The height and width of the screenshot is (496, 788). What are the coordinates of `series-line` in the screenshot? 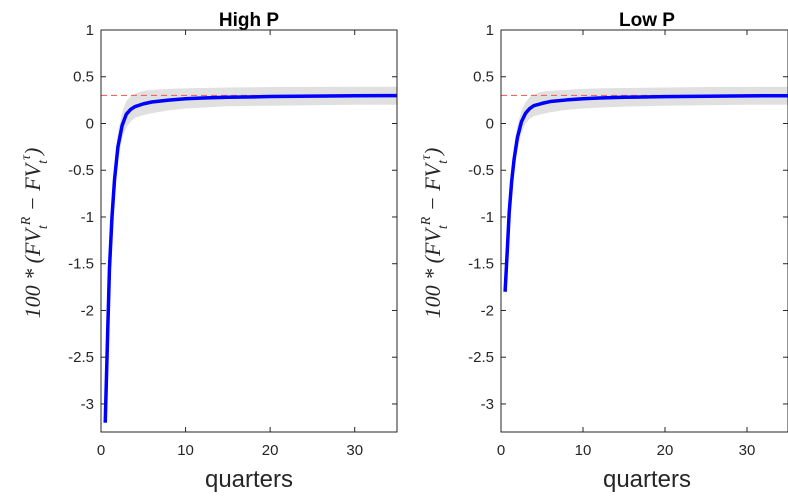 It's located at (645, 192).